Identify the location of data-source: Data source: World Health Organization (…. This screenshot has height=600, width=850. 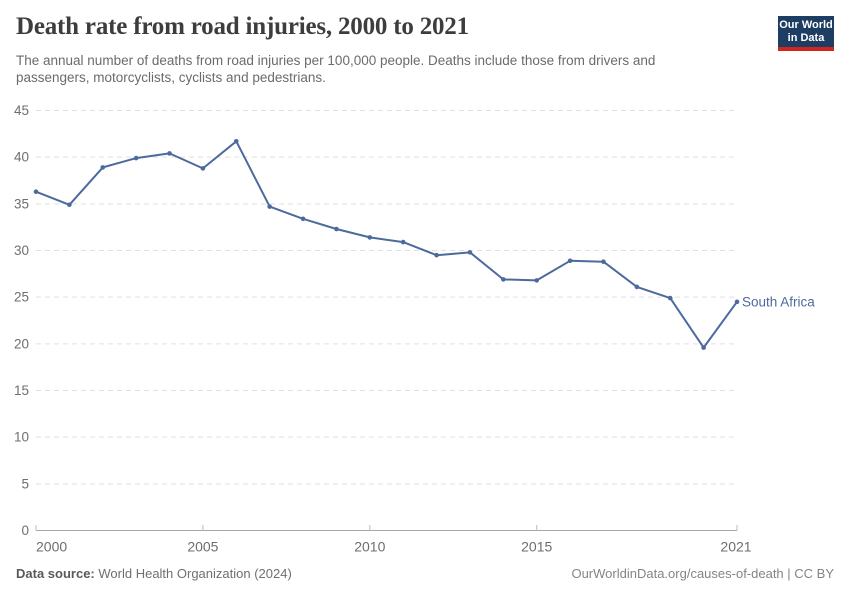
(154, 573).